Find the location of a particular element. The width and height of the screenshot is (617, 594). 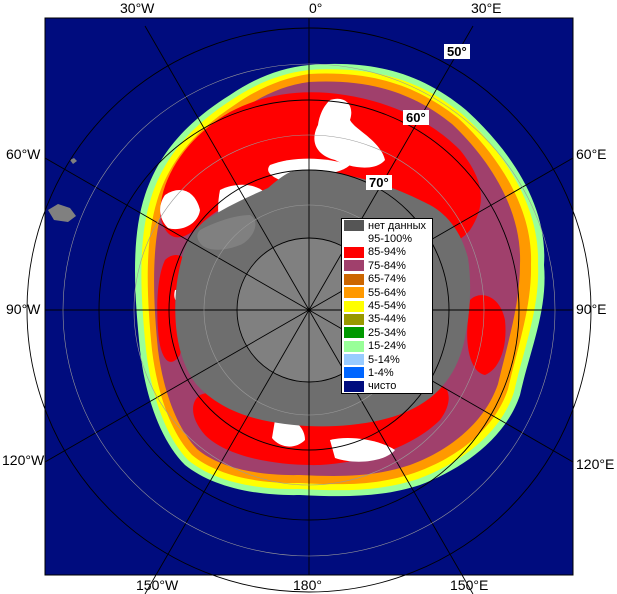

legend-label: 1-4% is located at coordinates (381, 372).